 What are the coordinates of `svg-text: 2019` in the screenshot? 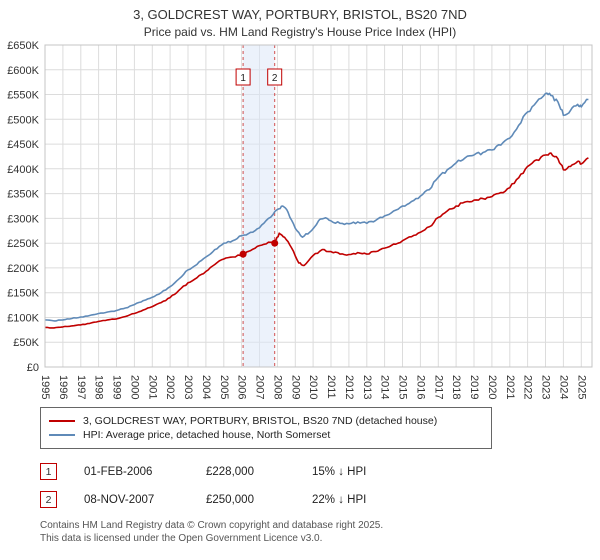 It's located at (474, 387).